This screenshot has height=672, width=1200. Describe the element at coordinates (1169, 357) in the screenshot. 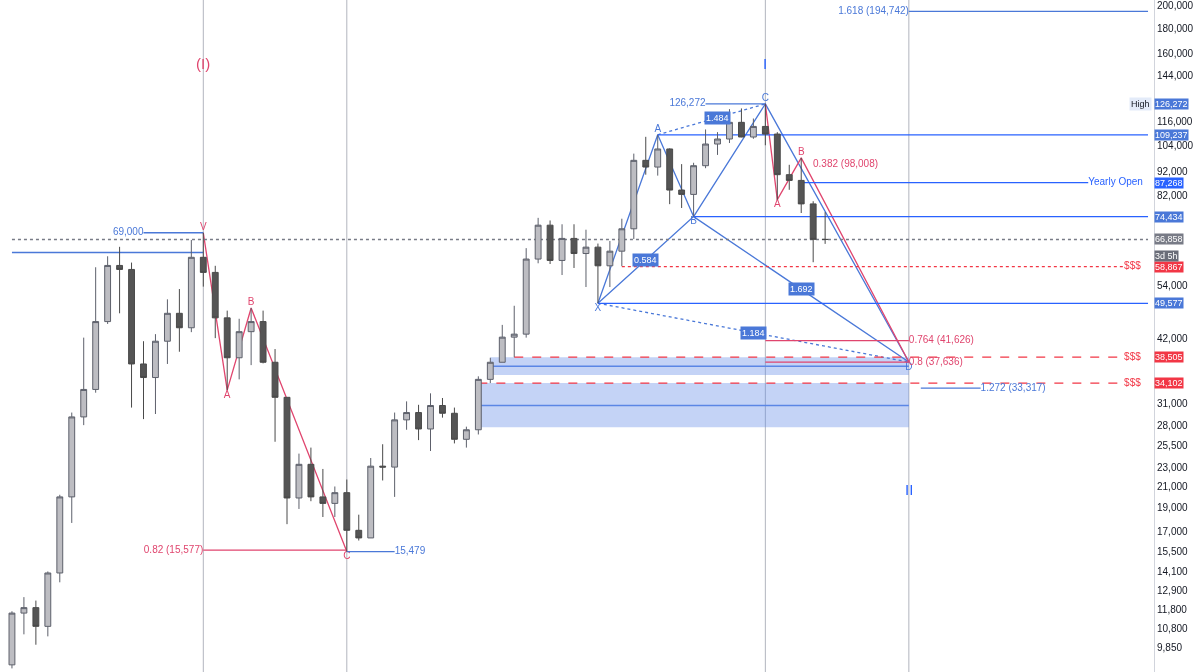

I see `y-tick-label: 38,505` at that location.